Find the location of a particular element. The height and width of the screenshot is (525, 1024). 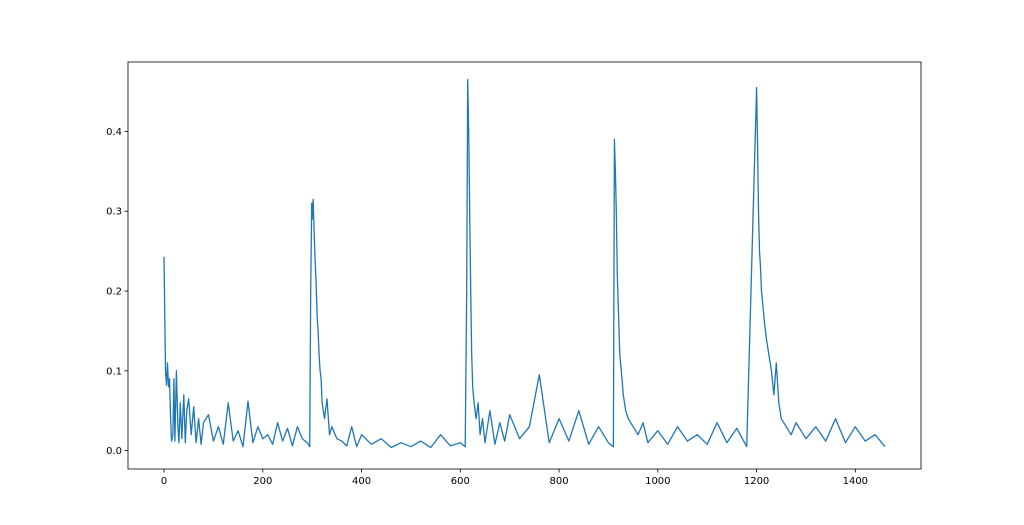

x-axis: 0 200 400 600 800 1000 1200 1400 is located at coordinates (514, 478).